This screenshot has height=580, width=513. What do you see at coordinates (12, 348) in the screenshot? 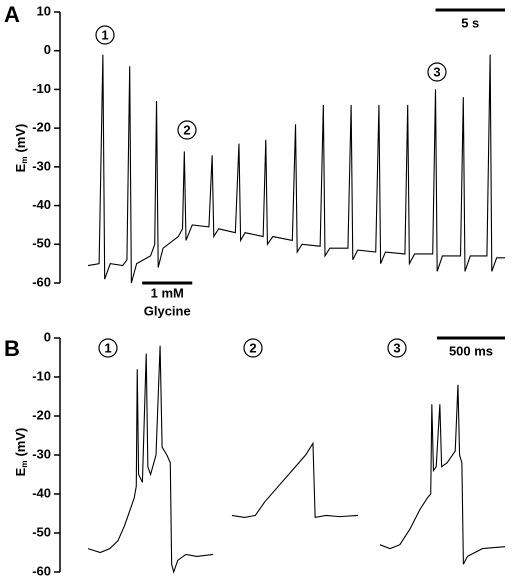
I see `panel-label: B` at bounding box center [12, 348].